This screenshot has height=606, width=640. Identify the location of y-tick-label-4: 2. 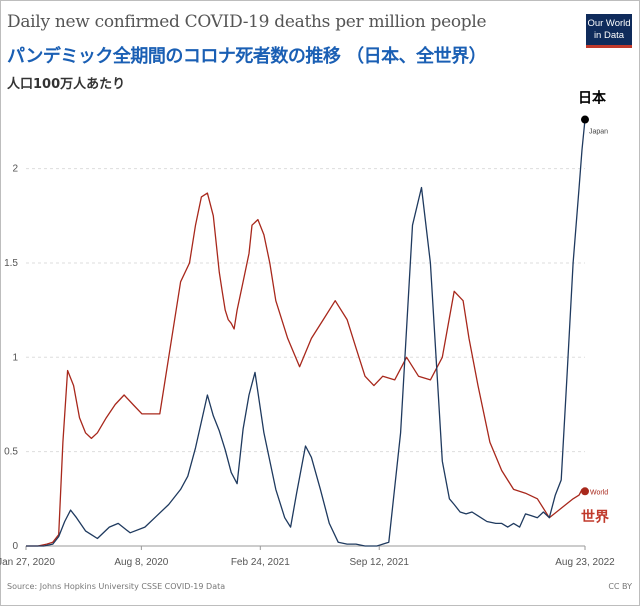
(15, 169).